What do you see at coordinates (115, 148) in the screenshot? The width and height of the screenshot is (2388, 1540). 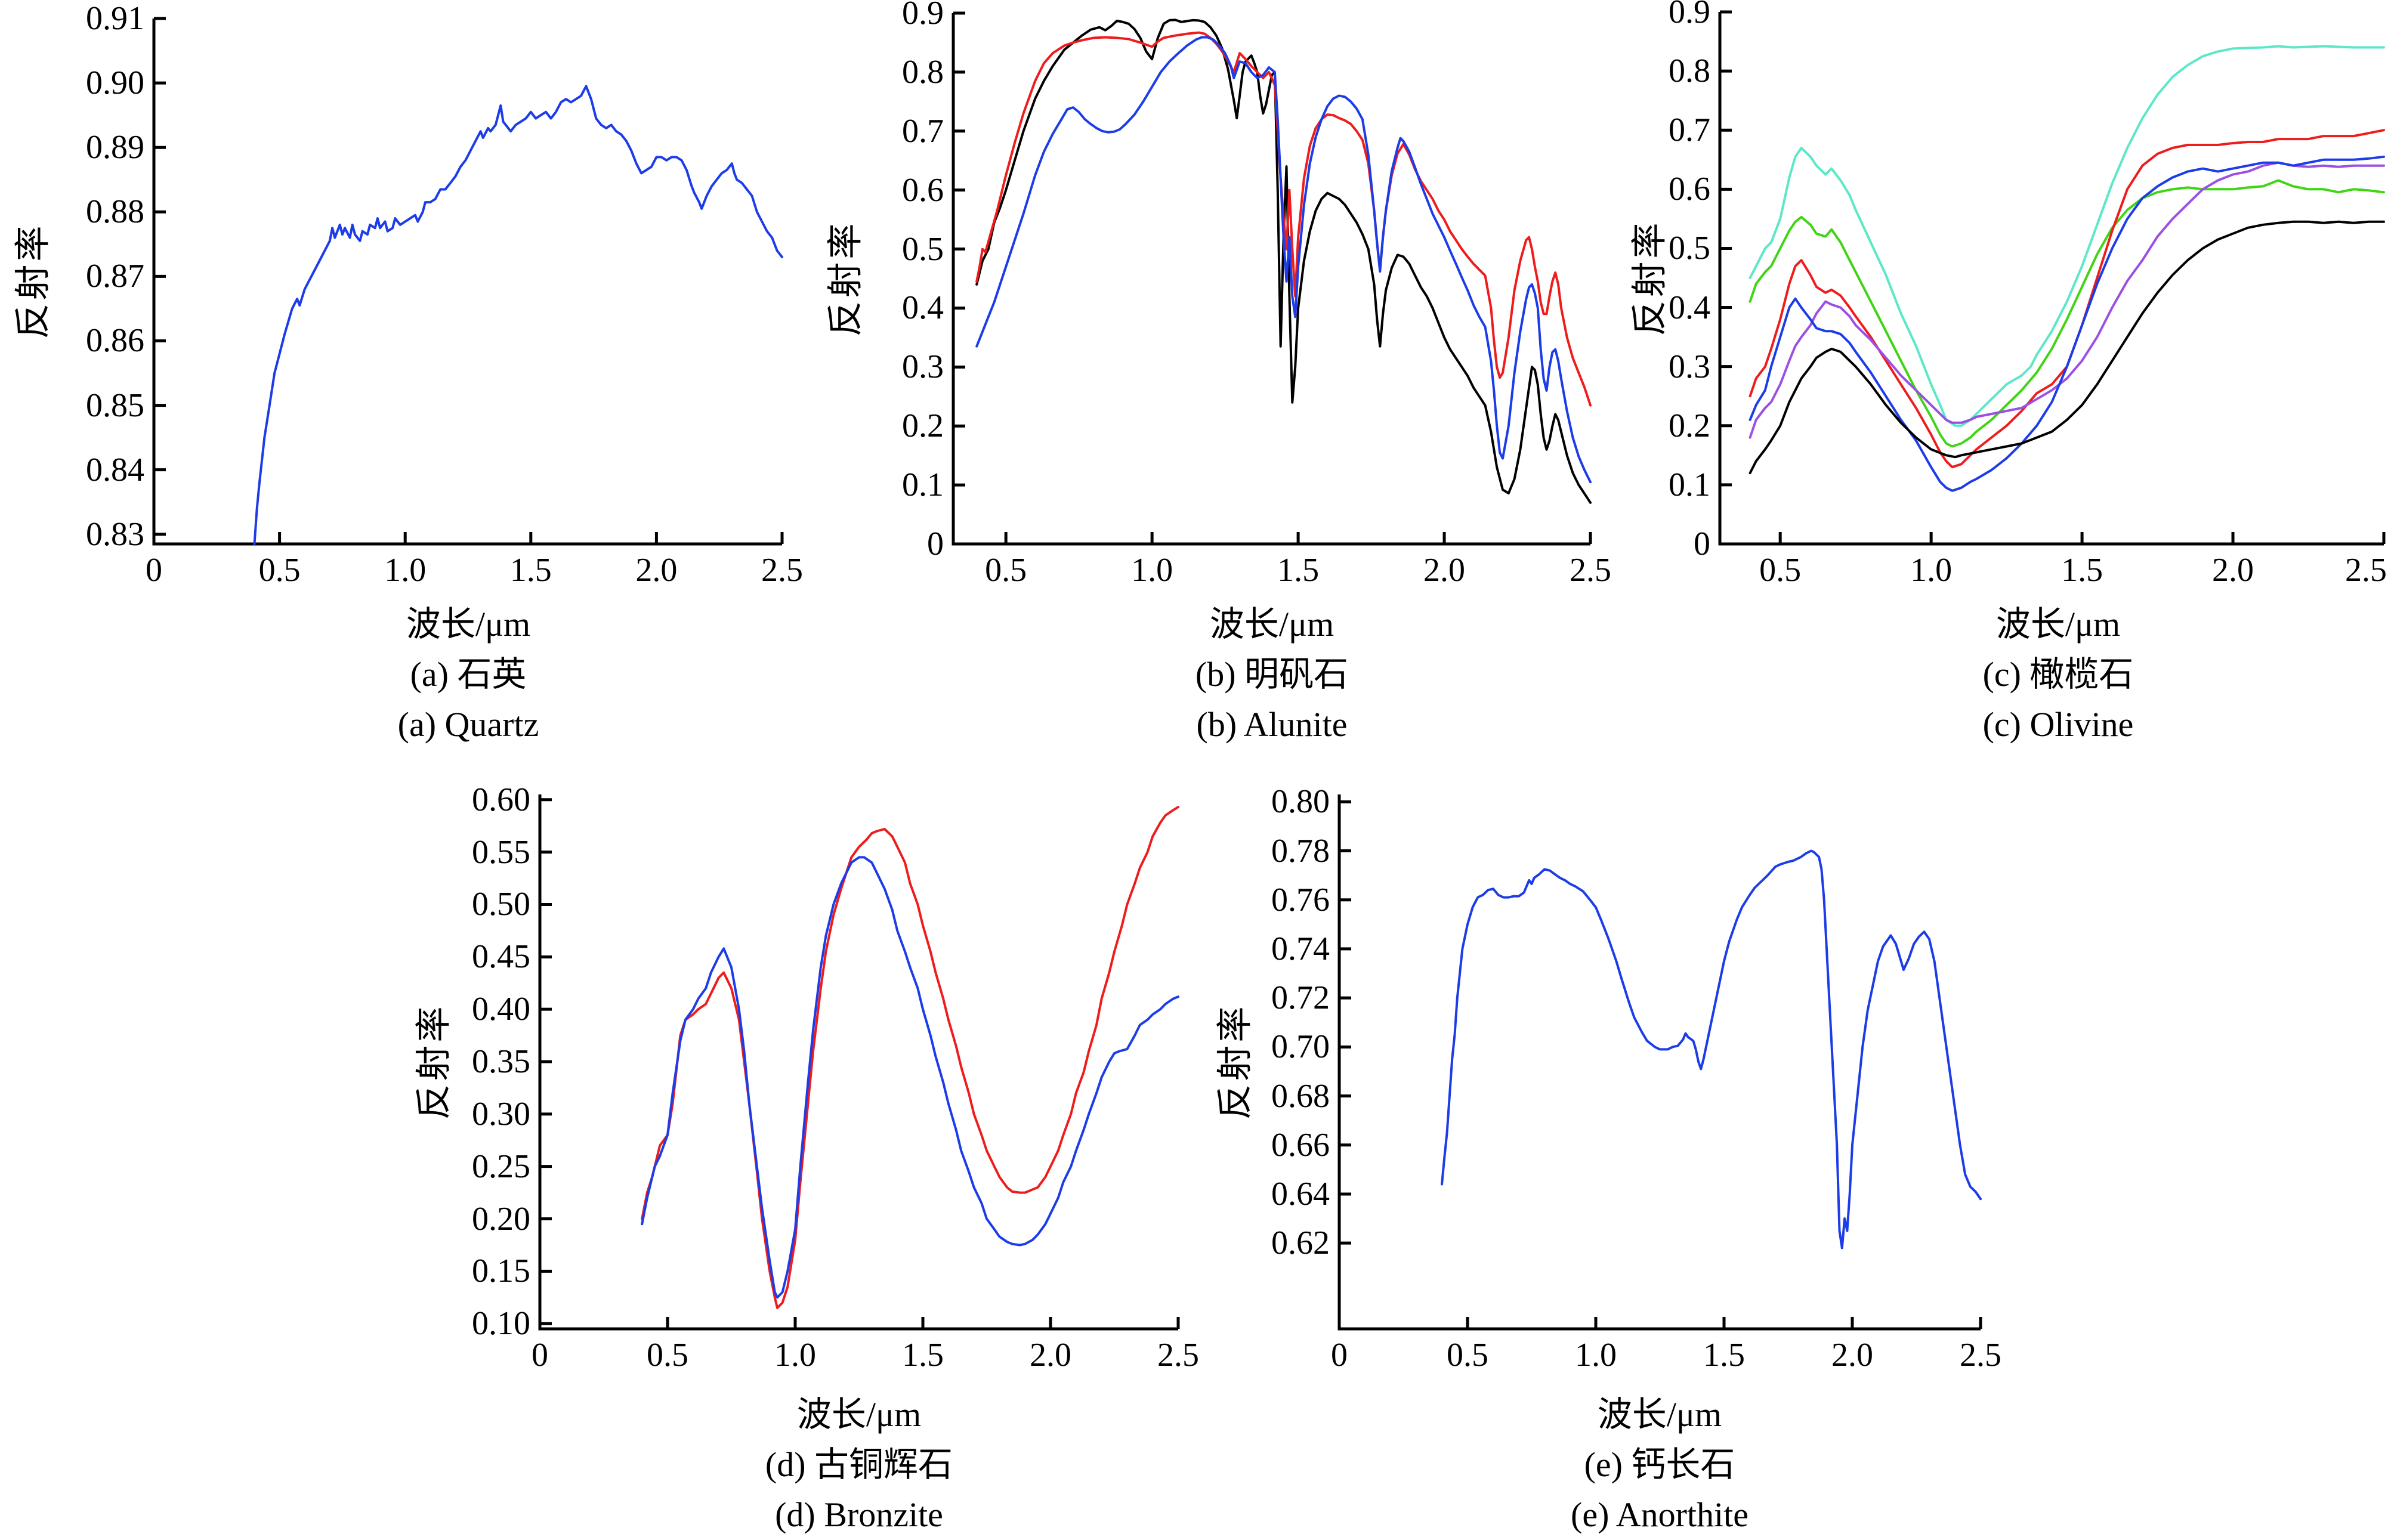 I see `y-tick-label-a-6: 0.89` at bounding box center [115, 148].